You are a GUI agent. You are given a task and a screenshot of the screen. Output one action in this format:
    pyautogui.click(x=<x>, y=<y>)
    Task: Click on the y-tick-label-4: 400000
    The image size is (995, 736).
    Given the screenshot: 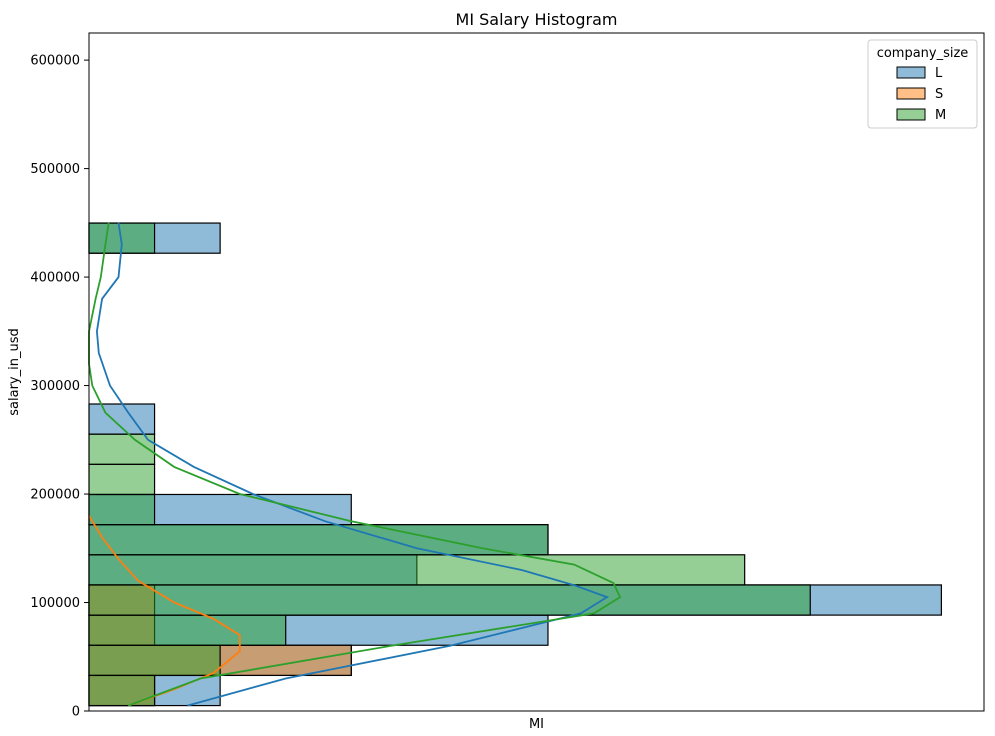 What is the action you would take?
    pyautogui.click(x=55, y=278)
    